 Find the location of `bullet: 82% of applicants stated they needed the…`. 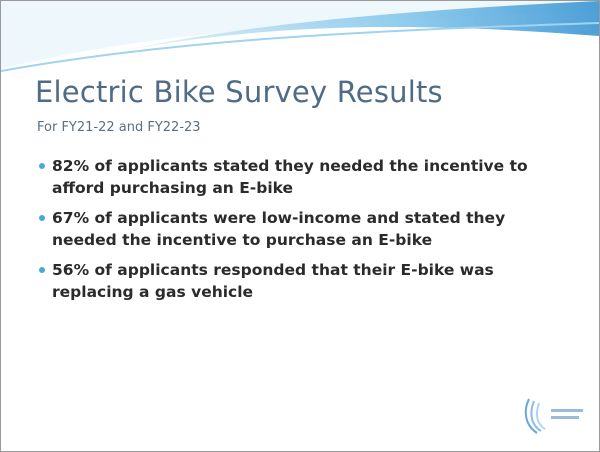

bullet: 82% of applicants stated they needed the… is located at coordinates (299, 177).